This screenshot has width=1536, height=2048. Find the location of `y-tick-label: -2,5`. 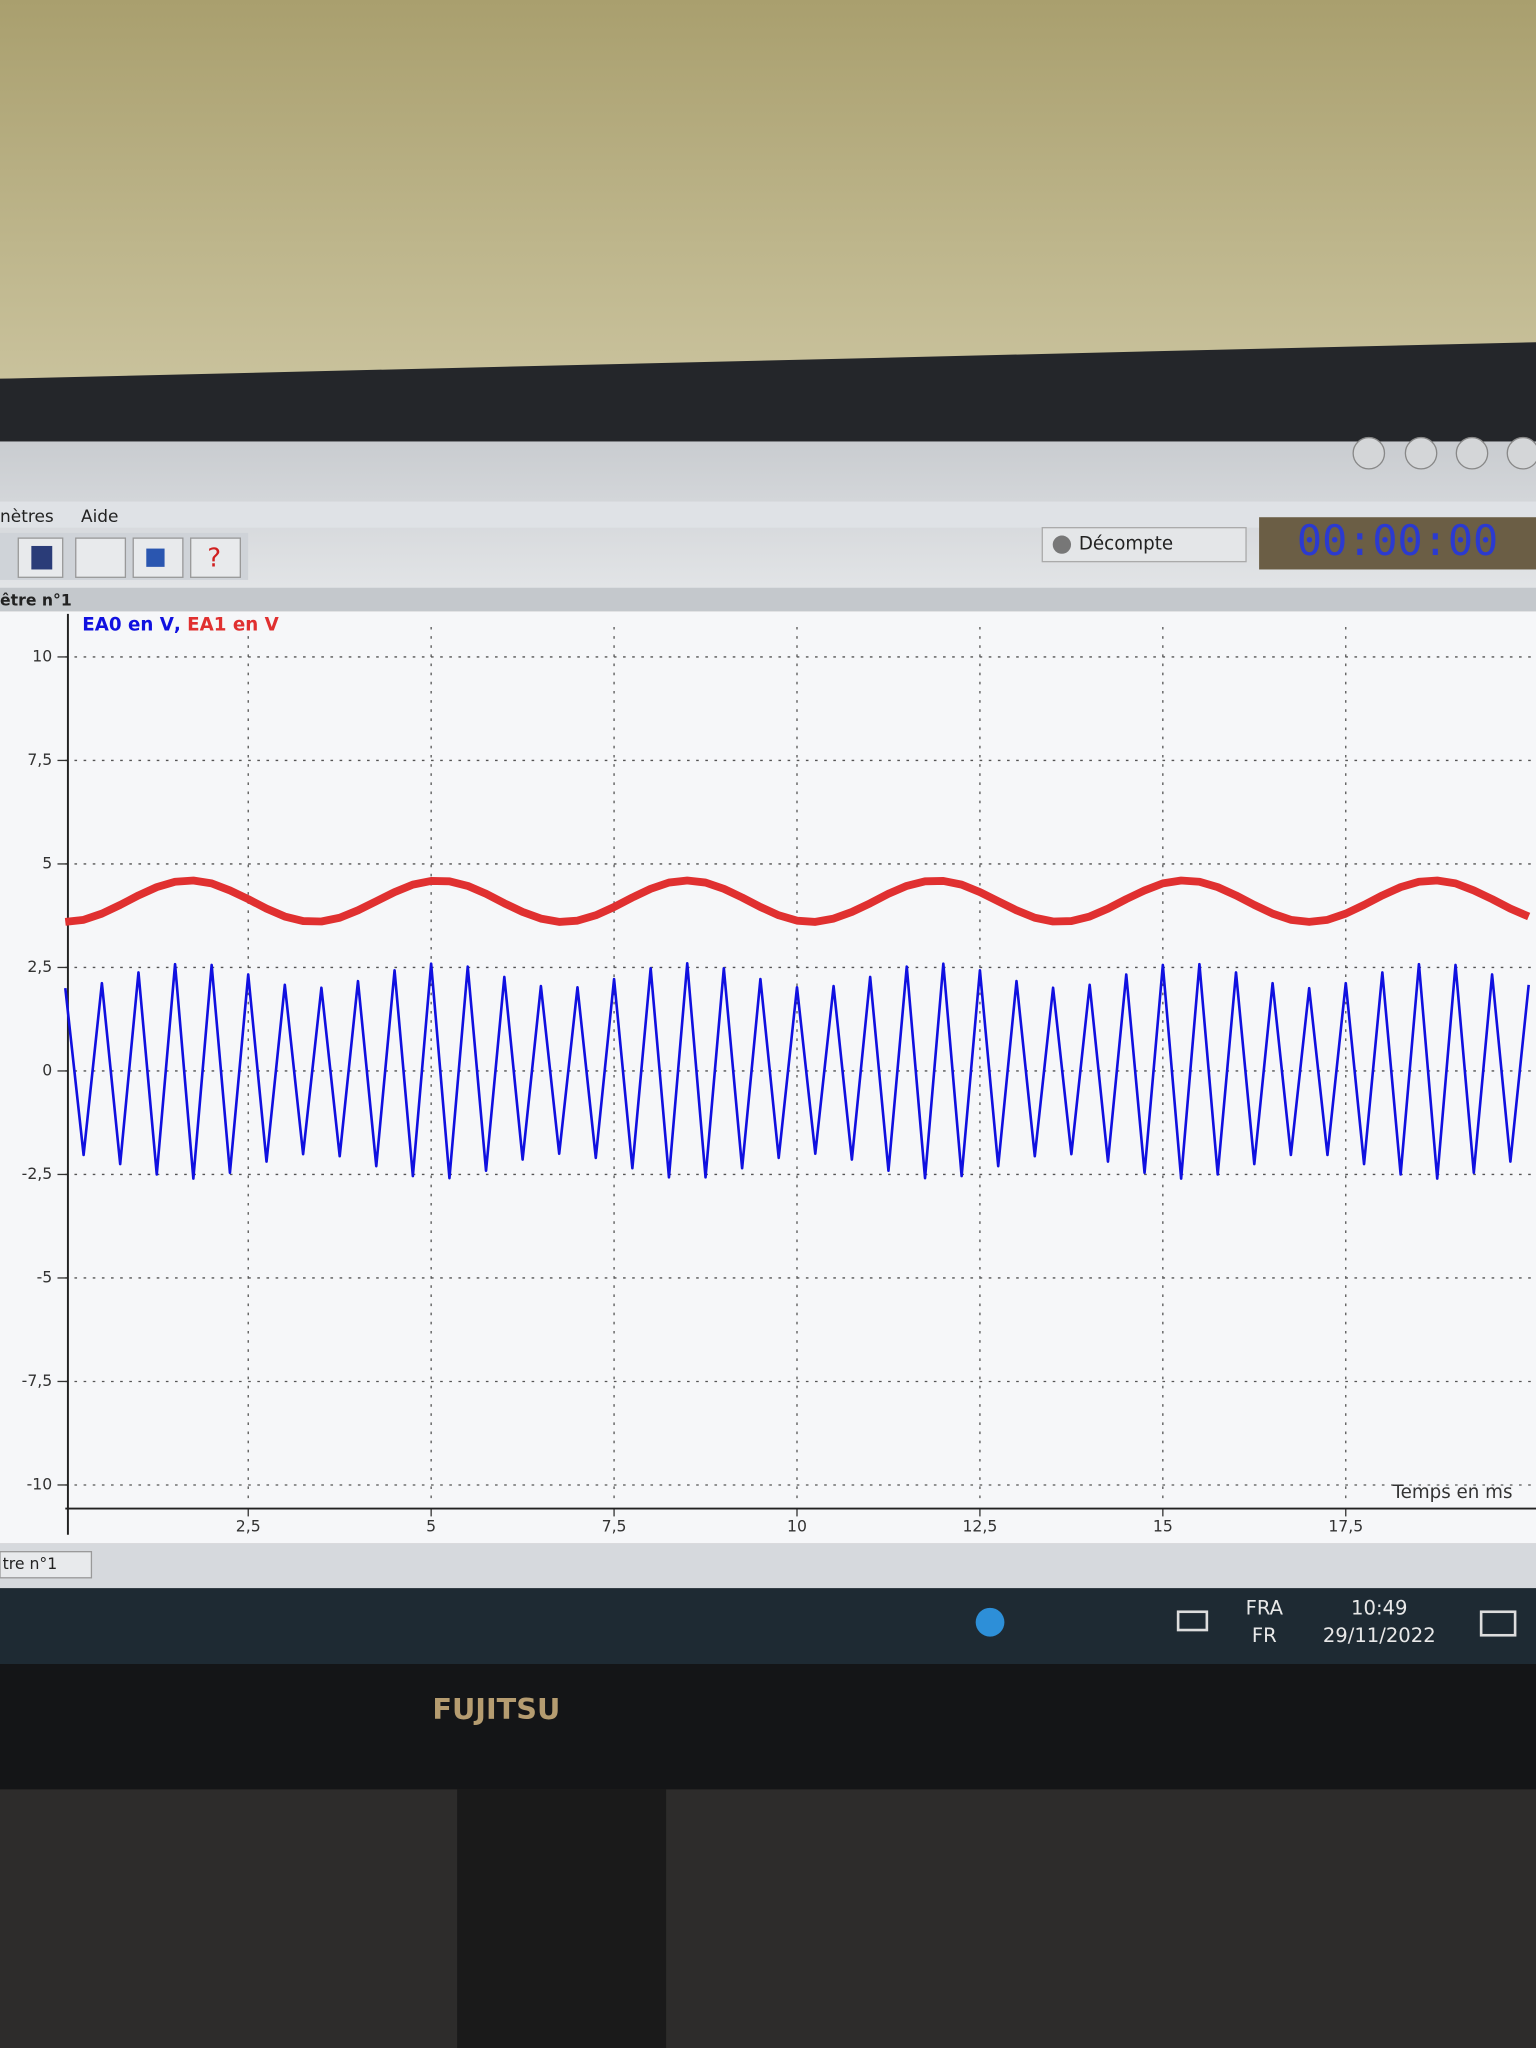

y-tick-label: -2,5 is located at coordinates (37, 1173).